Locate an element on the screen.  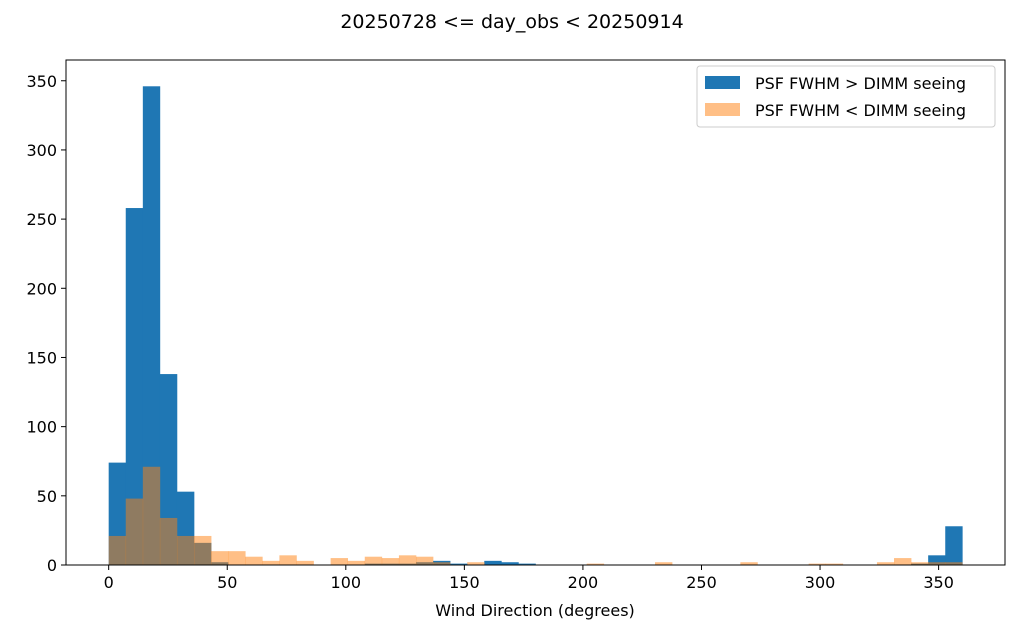
legend-box is located at coordinates (846, 96).